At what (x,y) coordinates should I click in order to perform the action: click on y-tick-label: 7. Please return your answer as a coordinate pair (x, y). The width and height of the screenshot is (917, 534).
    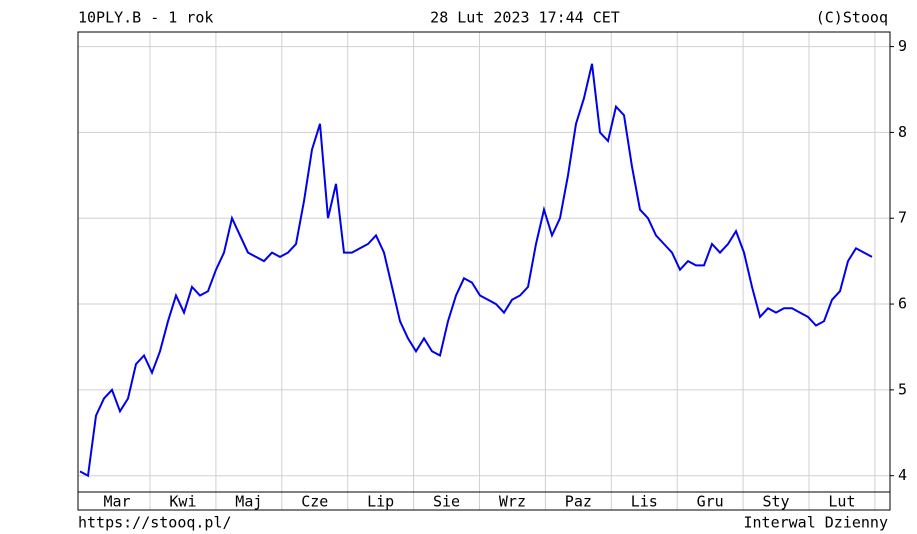
    Looking at the image, I should click on (902, 218).